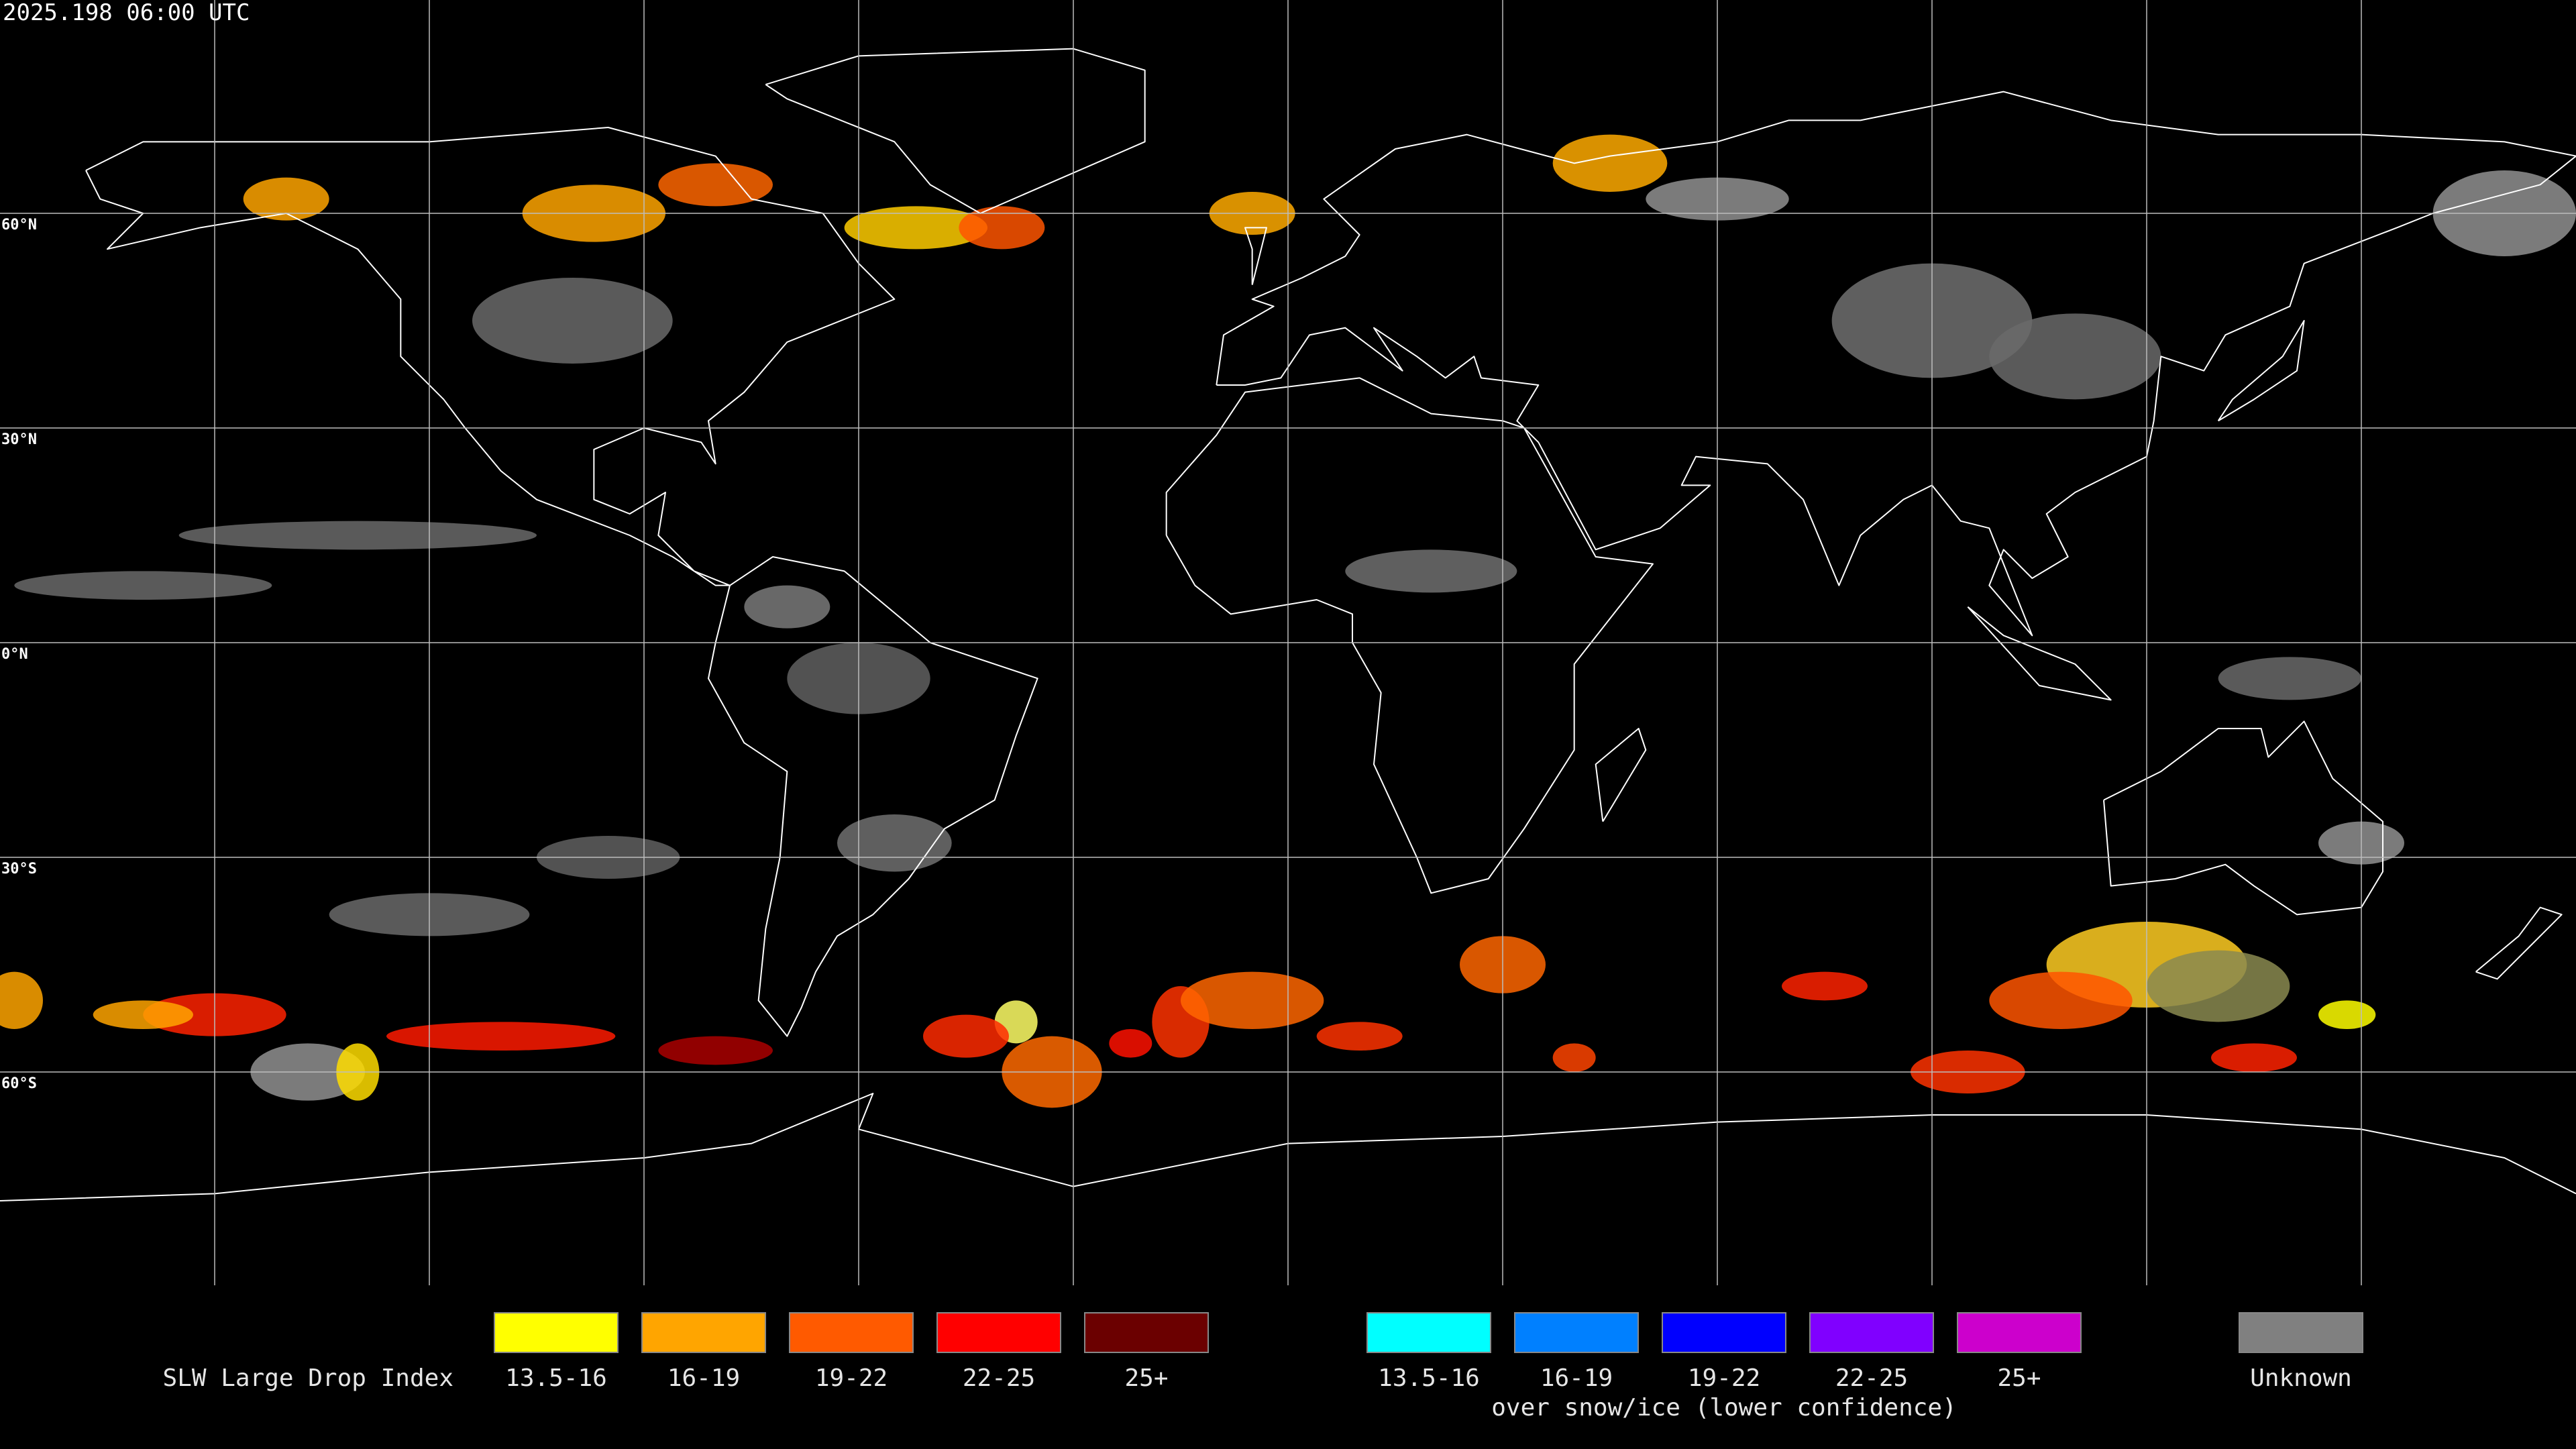 This screenshot has width=2576, height=1449. What do you see at coordinates (308, 1378) in the screenshot?
I see `legend-title: SLW Large Drop Index` at bounding box center [308, 1378].